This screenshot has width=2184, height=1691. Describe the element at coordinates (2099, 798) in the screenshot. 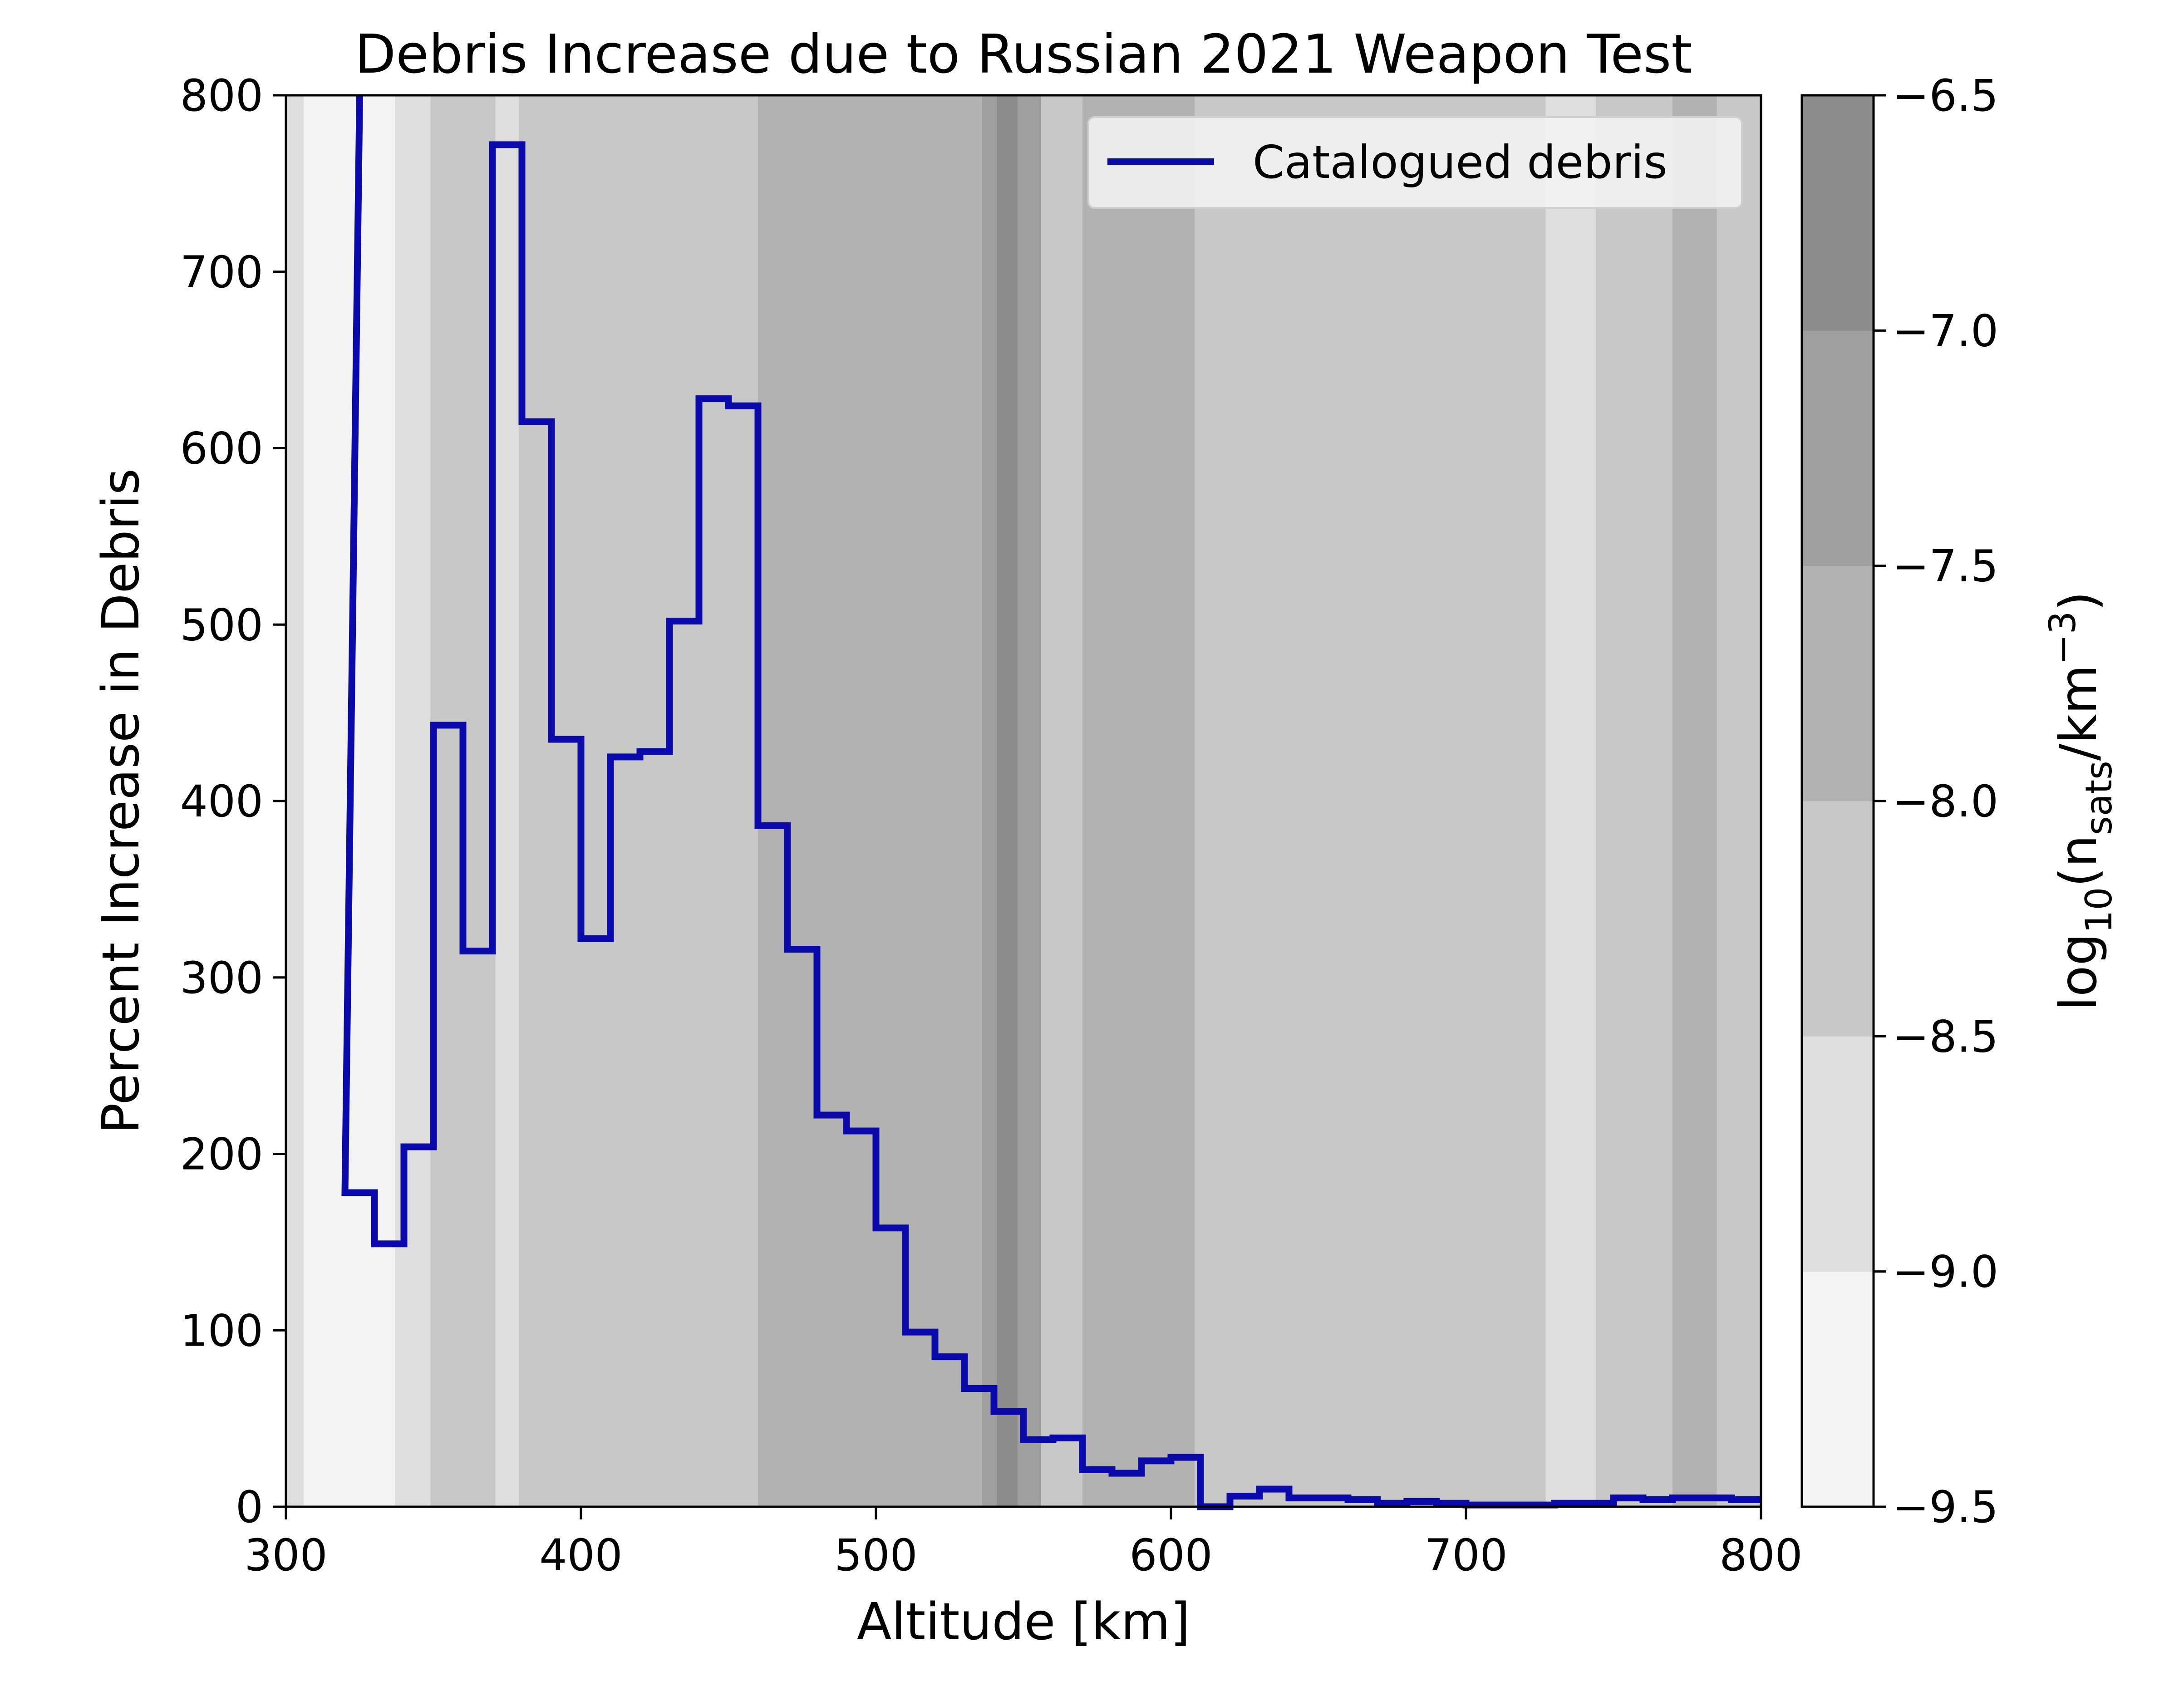

I see `colorbar-label-sub2: sats` at that location.